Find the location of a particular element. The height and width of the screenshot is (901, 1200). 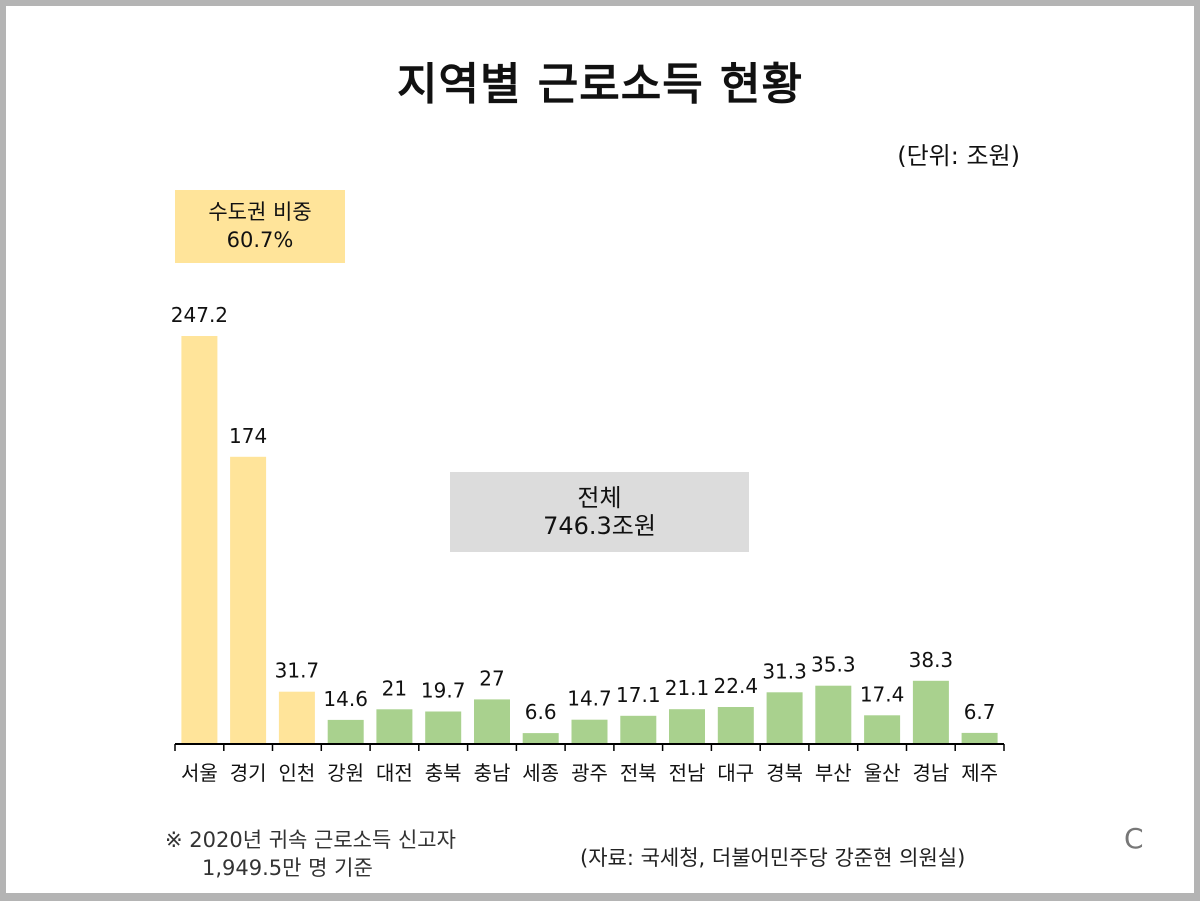

source-note: (자료: 국세청, 더불어민주당 강준현 의원실) is located at coordinates (773, 858).